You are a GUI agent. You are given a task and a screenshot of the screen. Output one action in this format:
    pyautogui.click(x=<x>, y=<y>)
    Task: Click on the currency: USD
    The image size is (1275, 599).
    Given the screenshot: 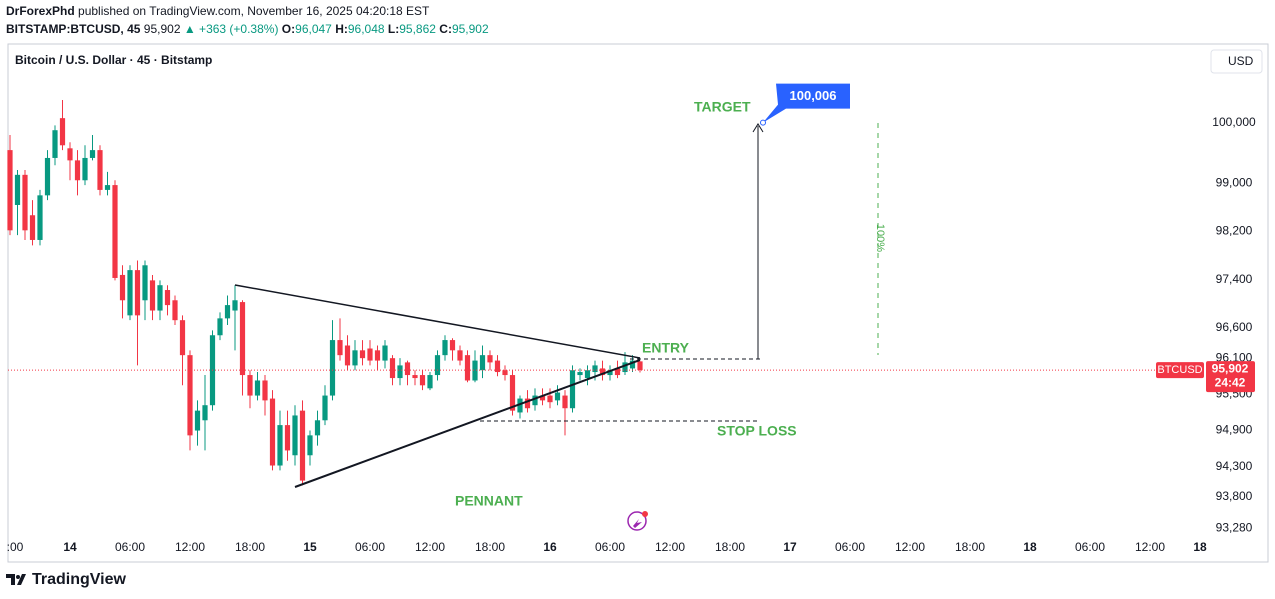 What is the action you would take?
    pyautogui.click(x=1241, y=61)
    